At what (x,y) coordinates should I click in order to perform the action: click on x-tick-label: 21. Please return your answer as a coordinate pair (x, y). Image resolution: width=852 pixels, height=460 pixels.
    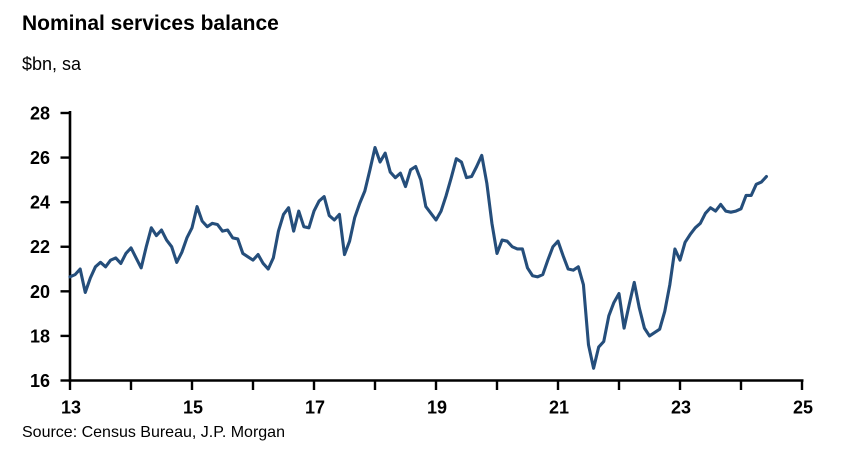
    Looking at the image, I should click on (559, 408).